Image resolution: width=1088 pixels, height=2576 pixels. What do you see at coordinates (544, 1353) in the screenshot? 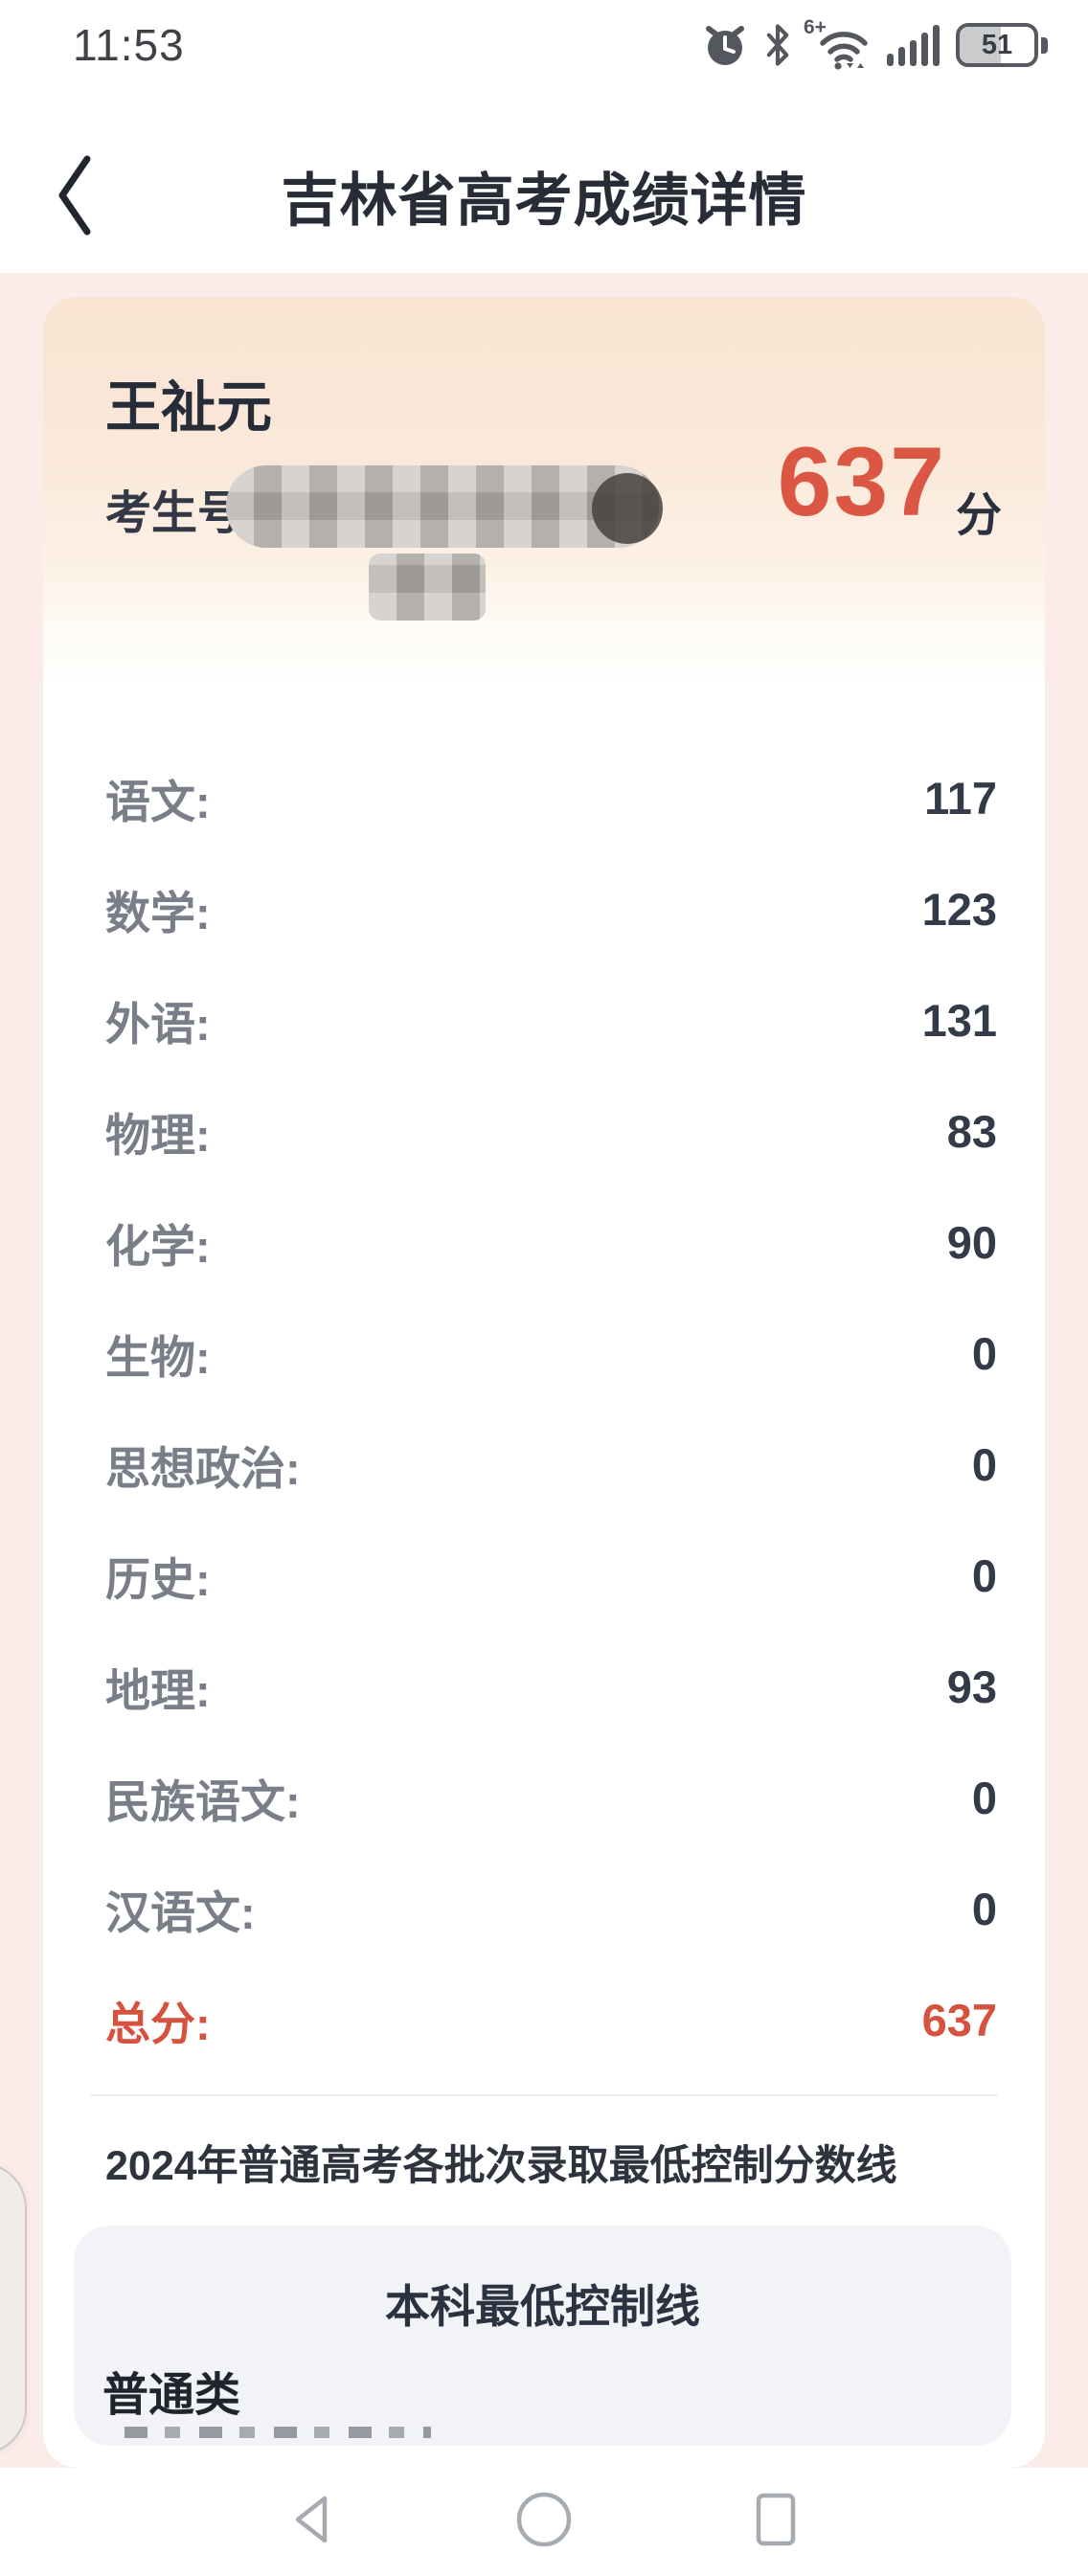
I see `score-row: 生物: 0` at bounding box center [544, 1353].